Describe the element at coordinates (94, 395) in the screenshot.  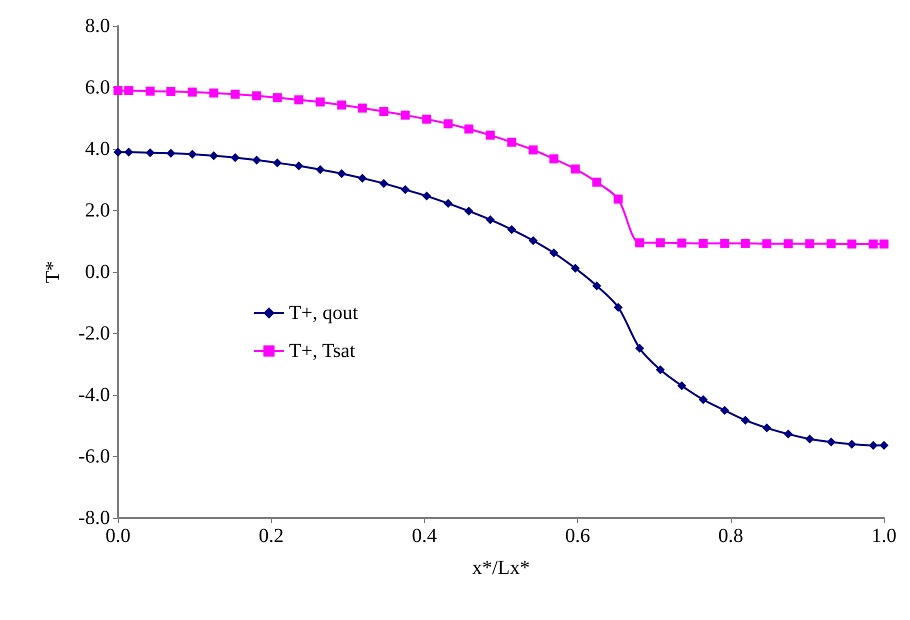
I see `y-tick-label: -4.0` at that location.